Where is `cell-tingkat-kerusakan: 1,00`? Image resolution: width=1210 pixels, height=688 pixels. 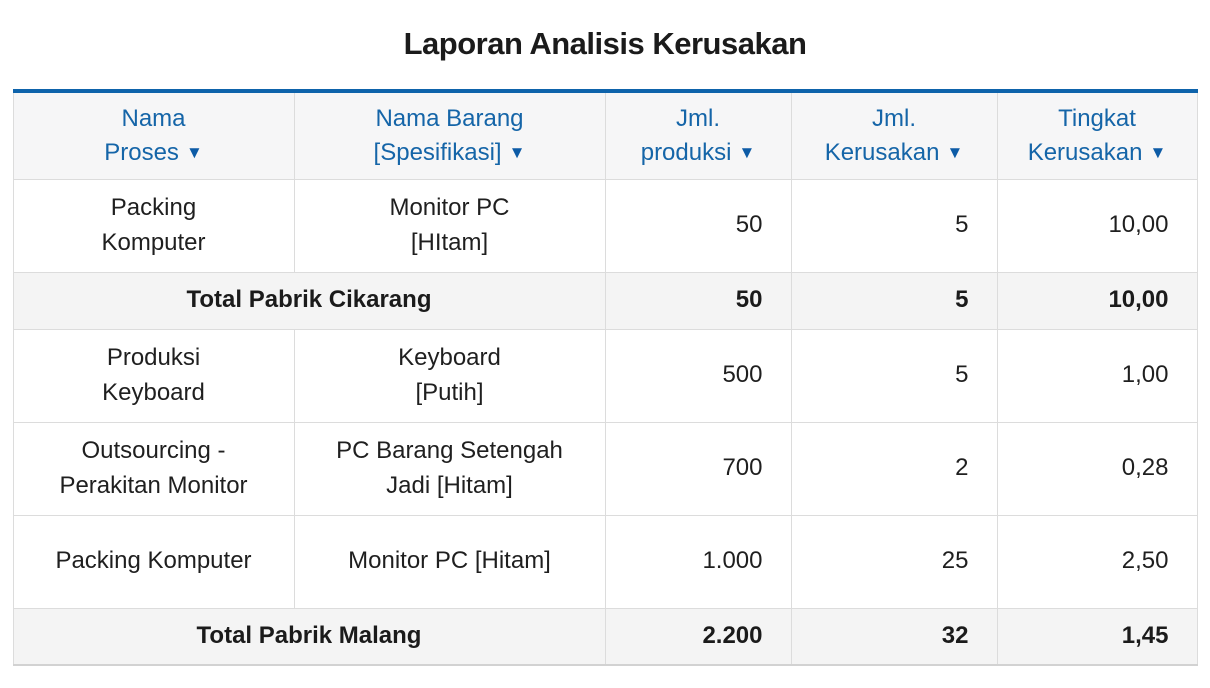 cell-tingkat-kerusakan: 1,00 is located at coordinates (1097, 375).